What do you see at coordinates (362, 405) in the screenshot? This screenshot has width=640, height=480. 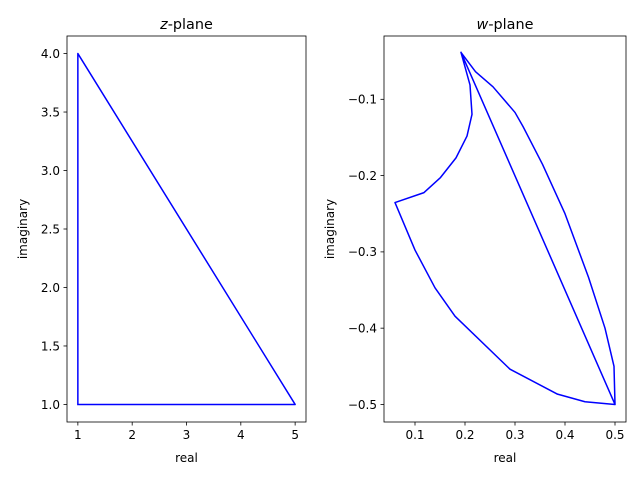 I see `w-plane-y-tick-label: −0.5` at bounding box center [362, 405].